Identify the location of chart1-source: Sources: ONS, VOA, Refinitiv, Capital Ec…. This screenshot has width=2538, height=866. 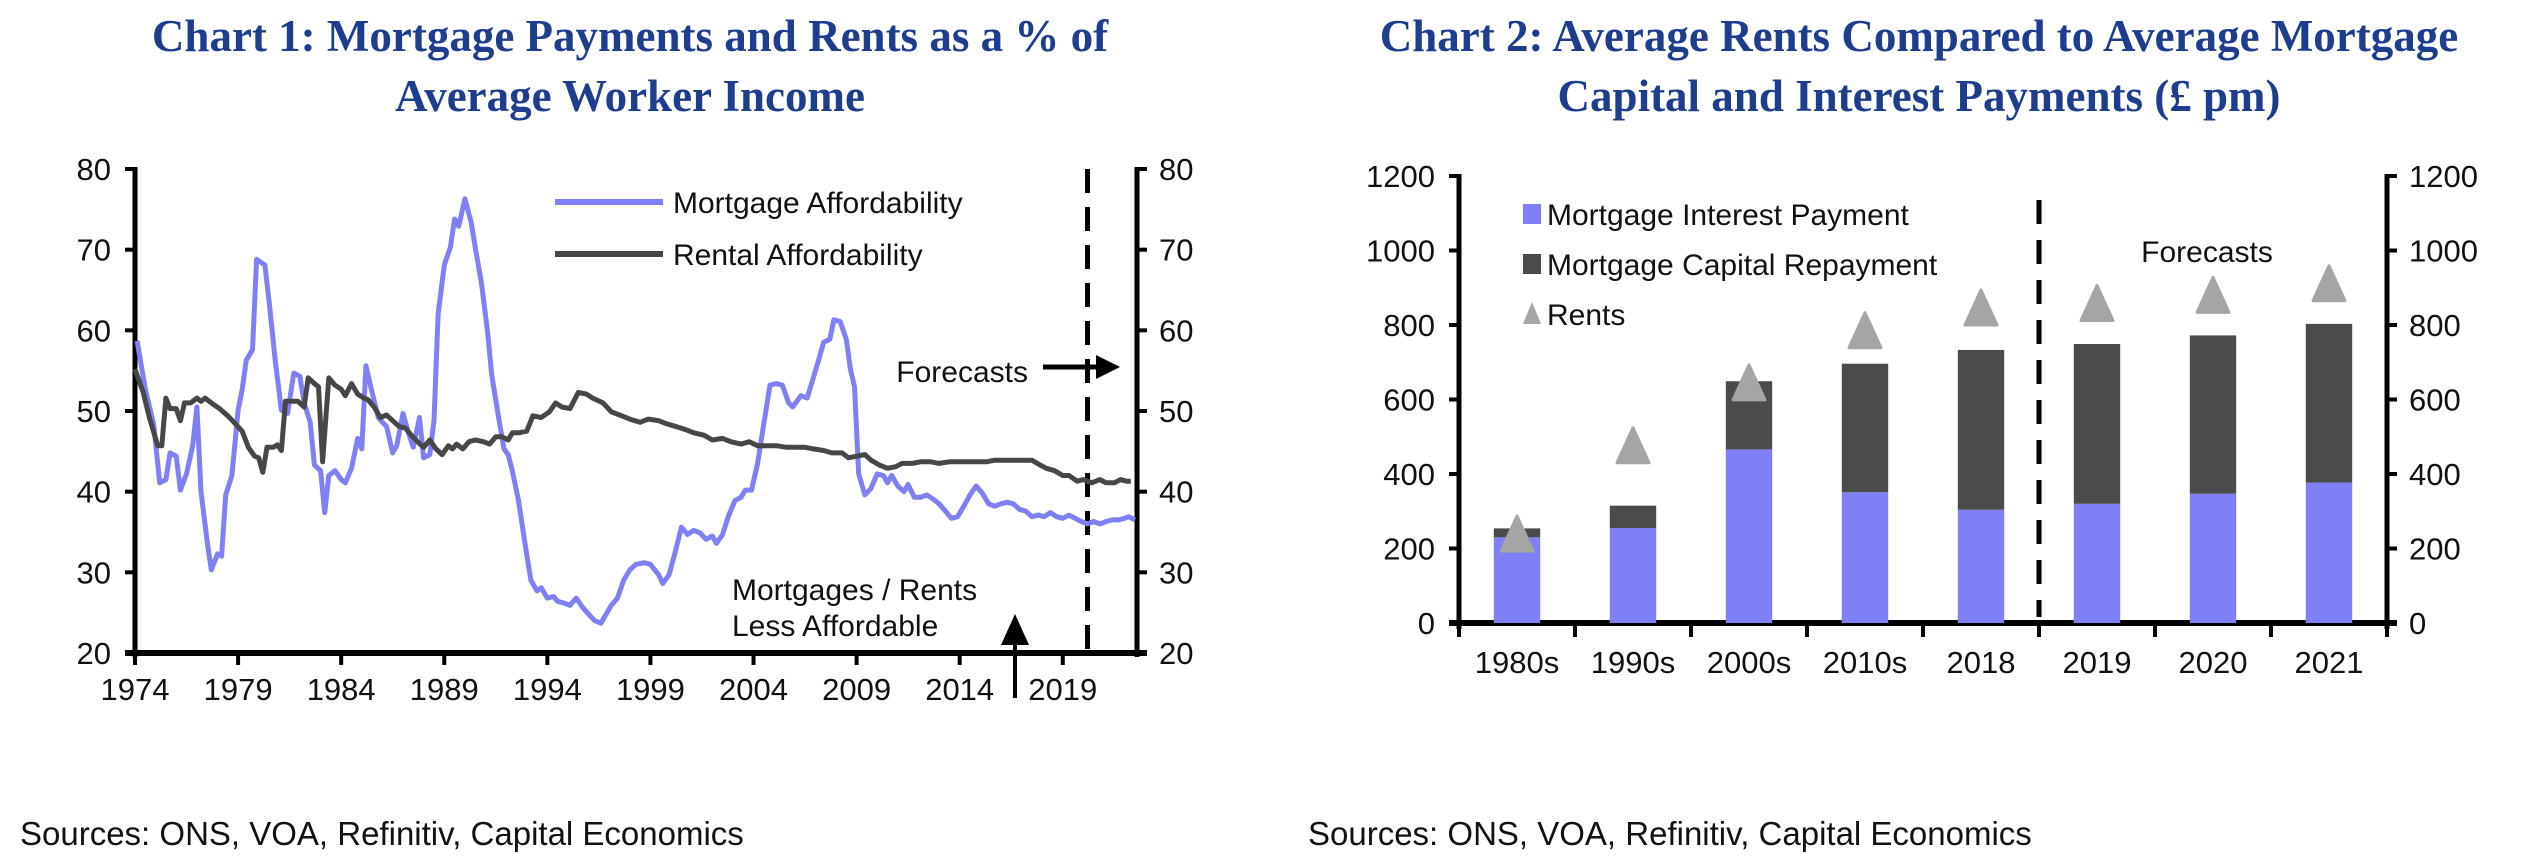
(382, 833).